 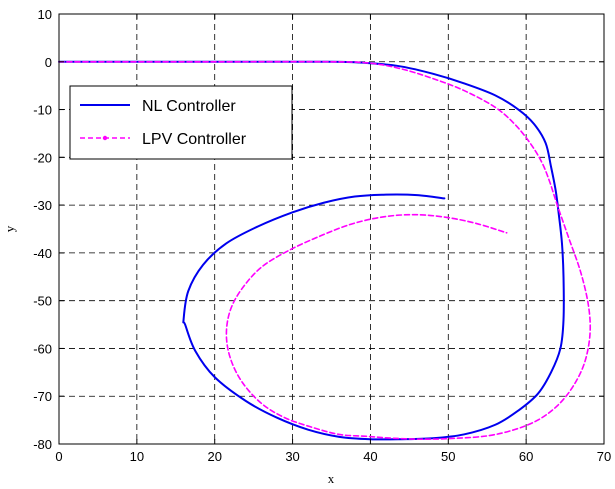 I want to click on y-tick-label: -70, so click(x=42, y=396).